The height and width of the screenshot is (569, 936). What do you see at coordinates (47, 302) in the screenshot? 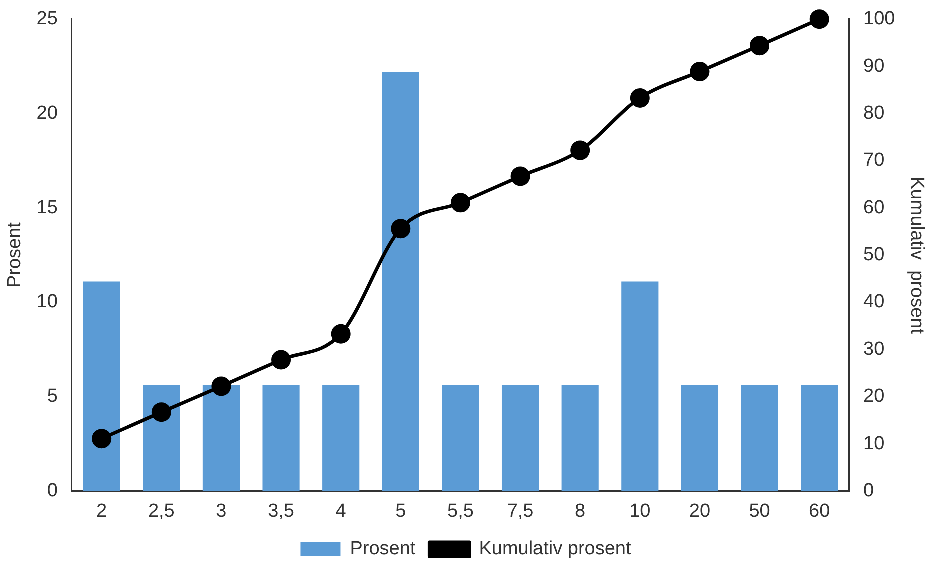
I see `y-tick-label: 10` at bounding box center [47, 302].